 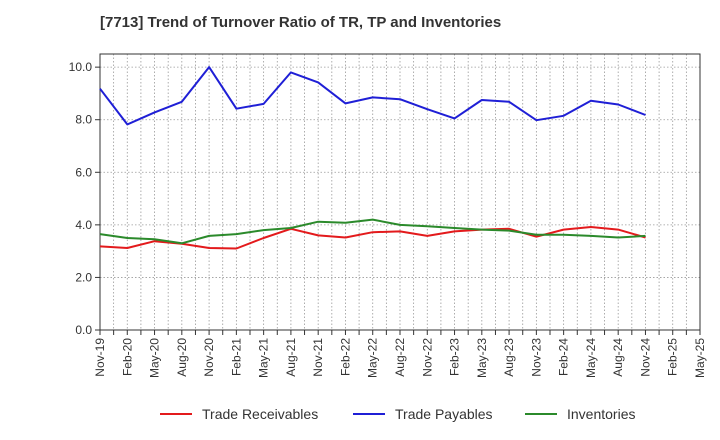 What do you see at coordinates (541, 414) in the screenshot?
I see `legend-swatch-inventories` at bounding box center [541, 414].